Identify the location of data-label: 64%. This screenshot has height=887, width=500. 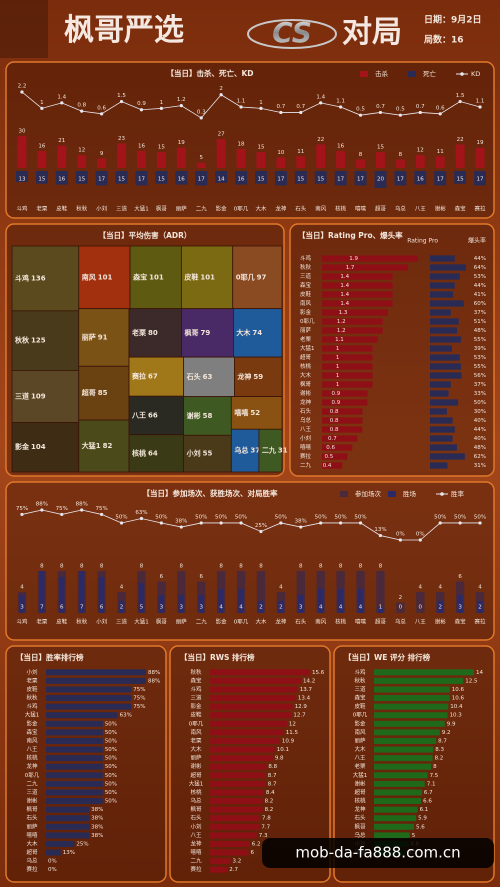
(480, 268).